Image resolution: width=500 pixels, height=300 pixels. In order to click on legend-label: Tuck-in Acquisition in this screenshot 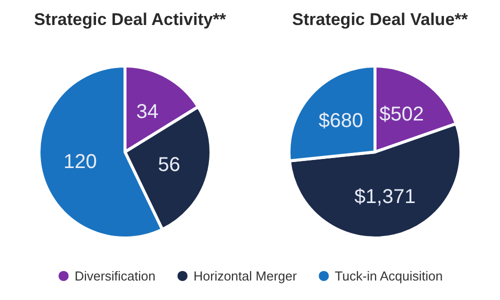, I will do `click(388, 276)`.